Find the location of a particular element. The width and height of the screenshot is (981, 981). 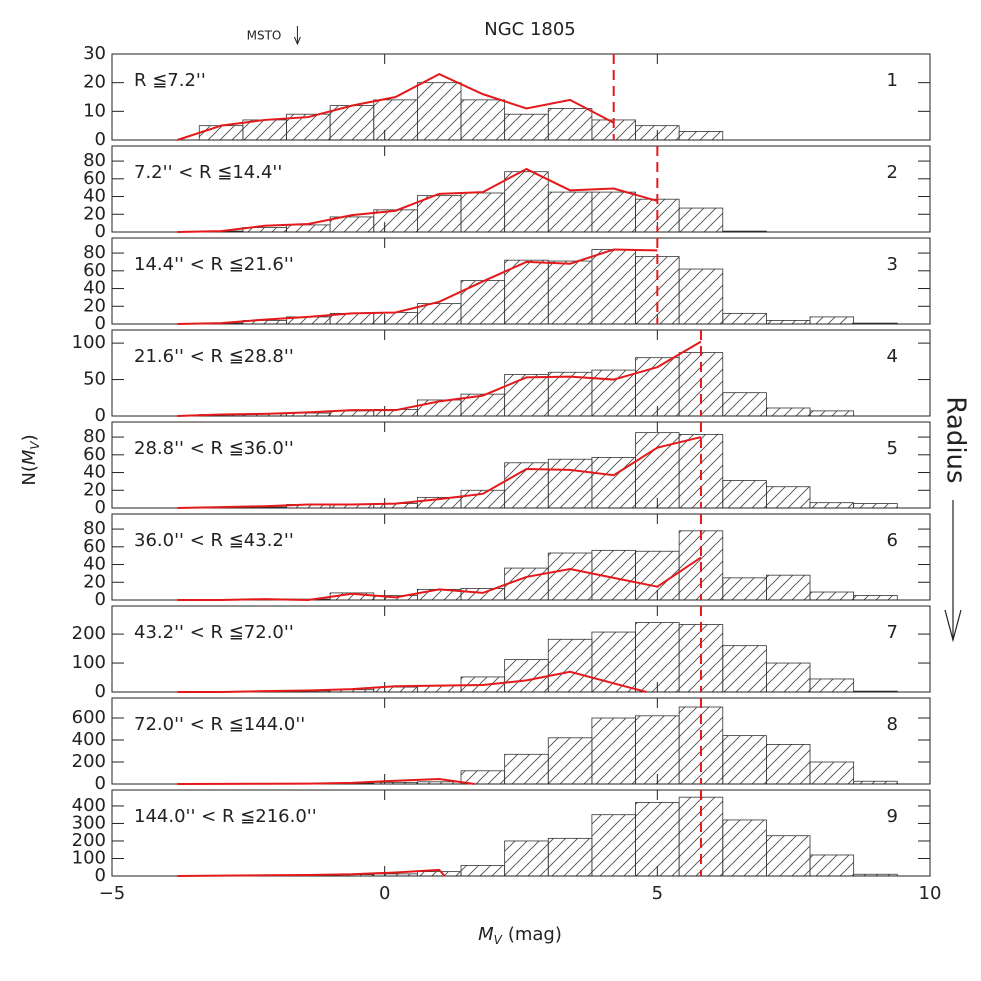

x-tick-label: 0 is located at coordinates (384, 893).